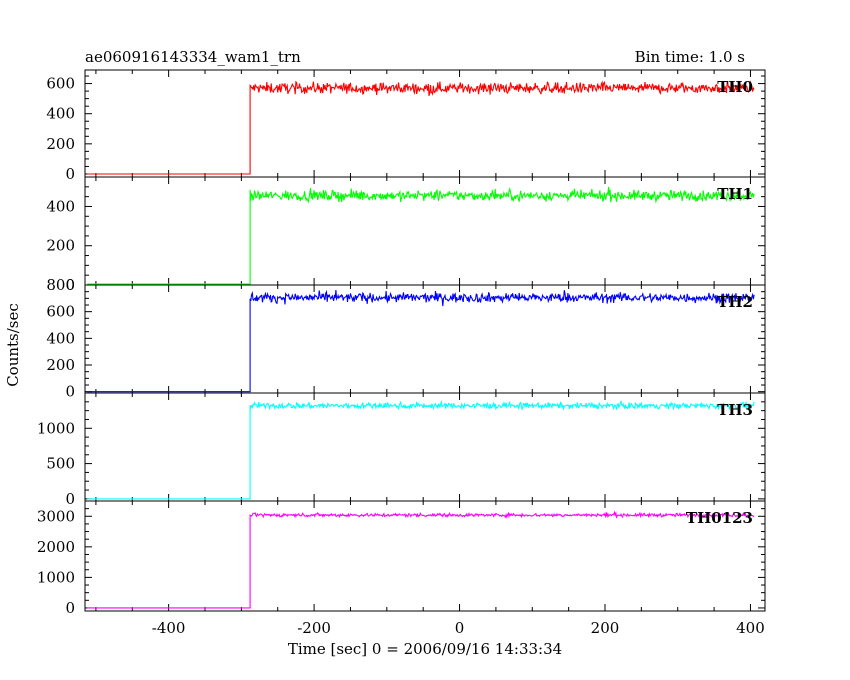 The width and height of the screenshot is (850, 680). Describe the element at coordinates (421, 341) in the screenshot. I see `series-line-th2` at that location.